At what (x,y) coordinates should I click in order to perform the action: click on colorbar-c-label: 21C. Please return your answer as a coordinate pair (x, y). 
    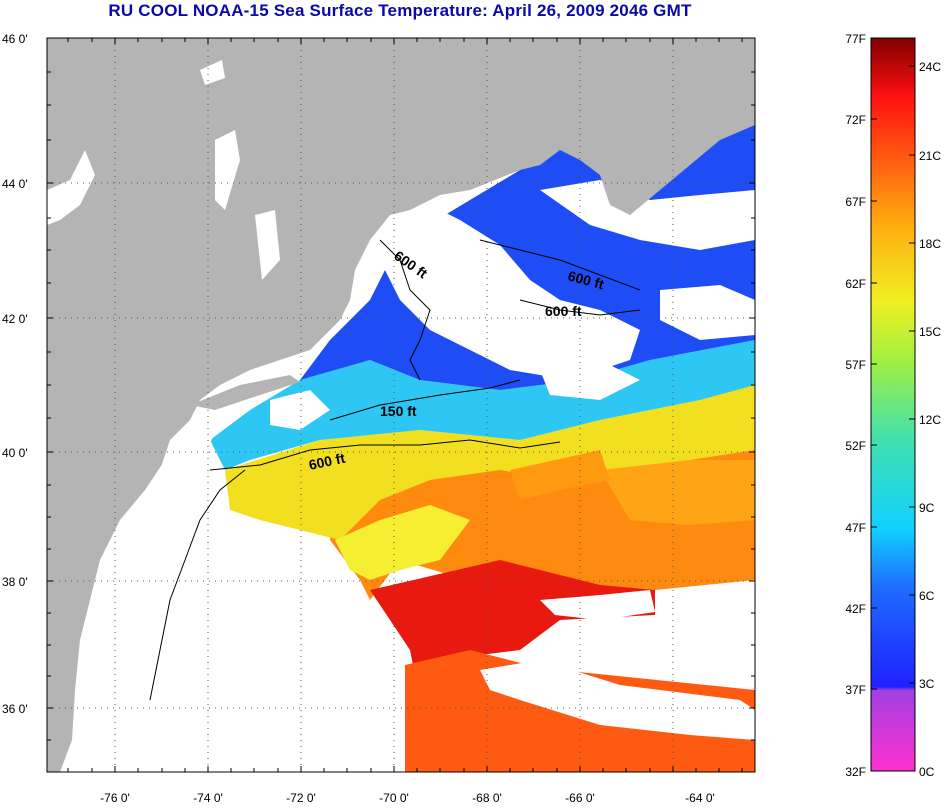
    Looking at the image, I should click on (930, 156).